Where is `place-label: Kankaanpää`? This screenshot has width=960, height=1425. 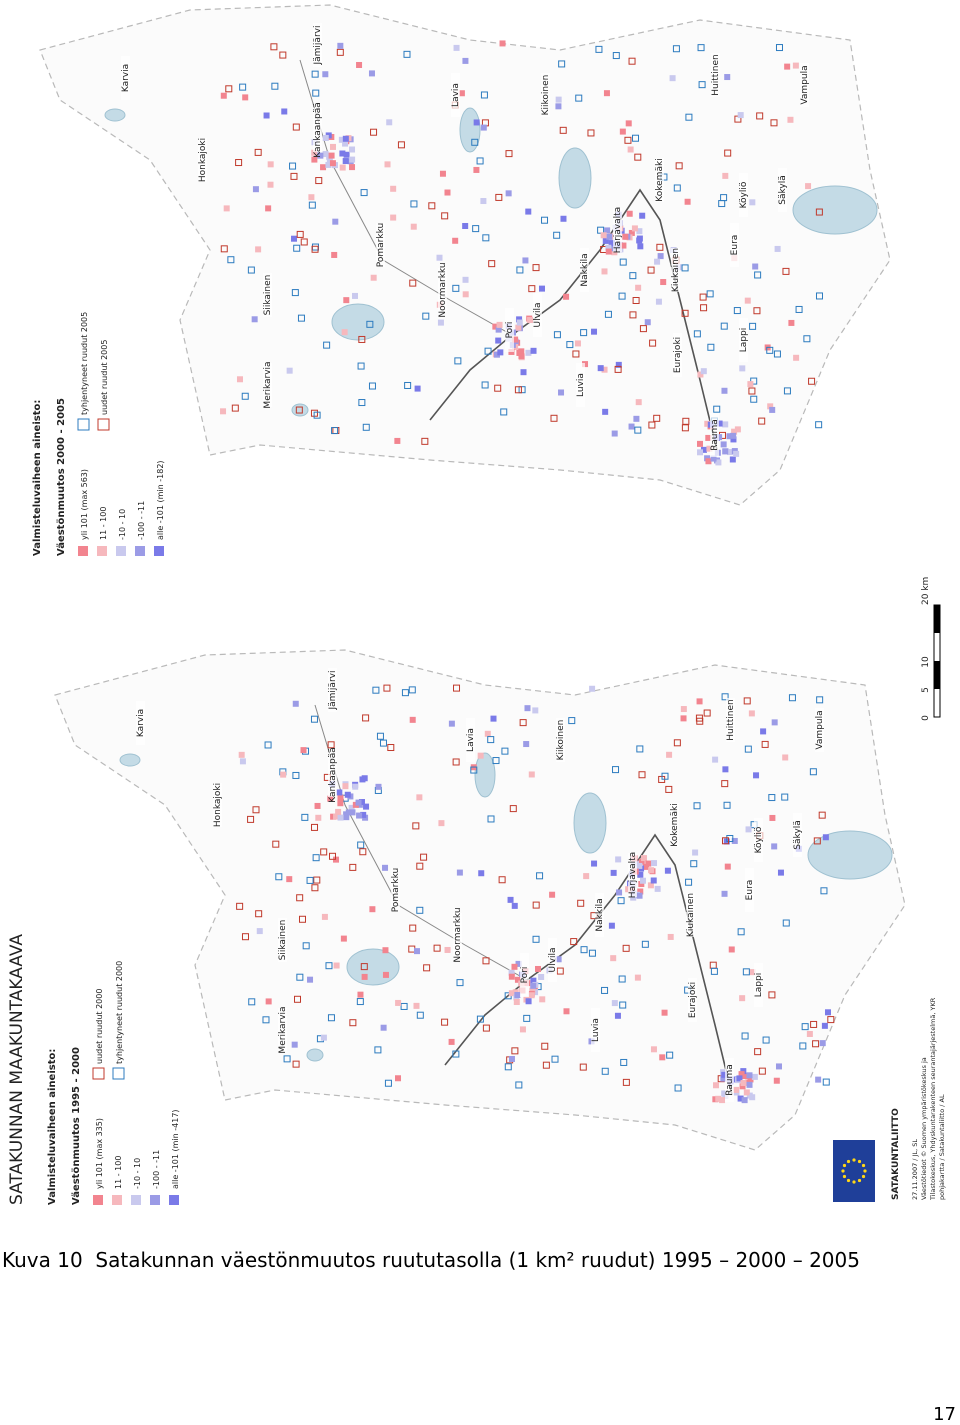
place-label: Kankaanpää is located at coordinates (318, 130).